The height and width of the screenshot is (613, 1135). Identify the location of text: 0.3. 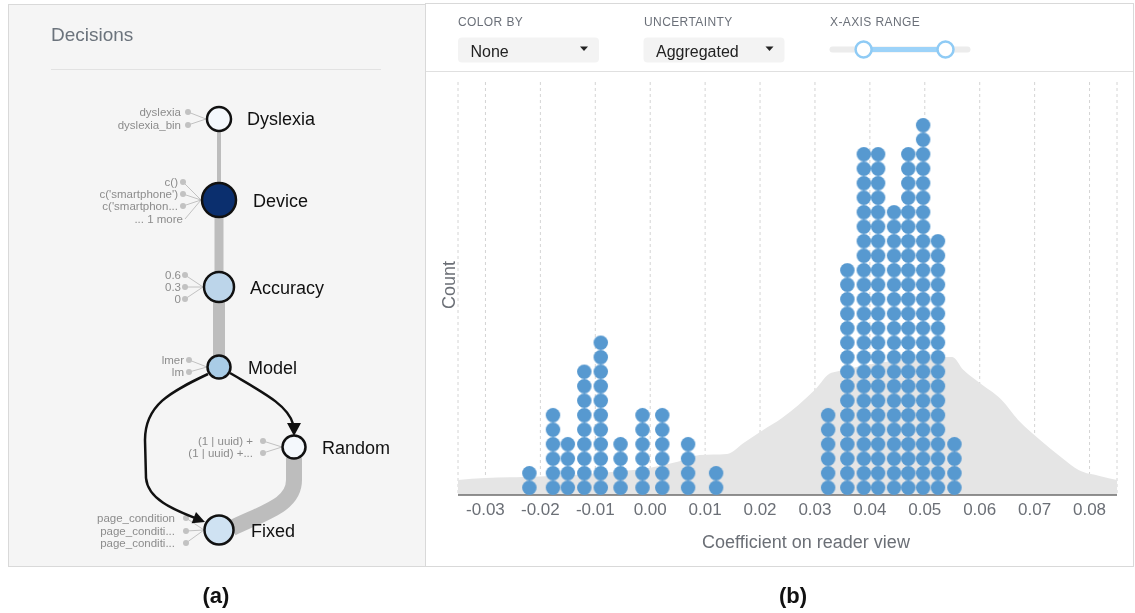
(173, 287).